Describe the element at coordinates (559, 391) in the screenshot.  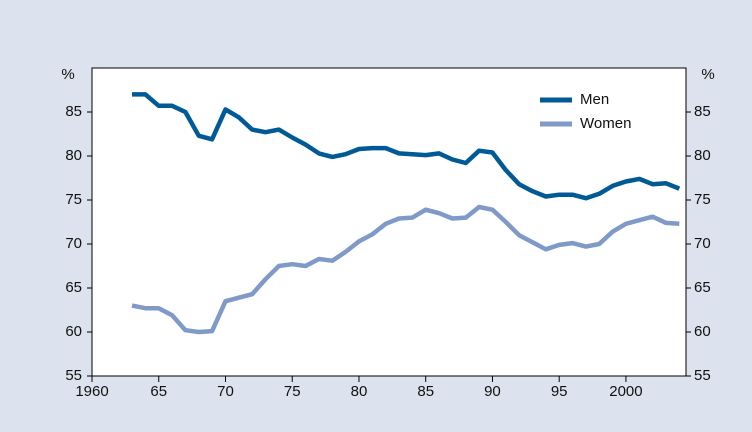
I see `x-tick-label: 95` at that location.